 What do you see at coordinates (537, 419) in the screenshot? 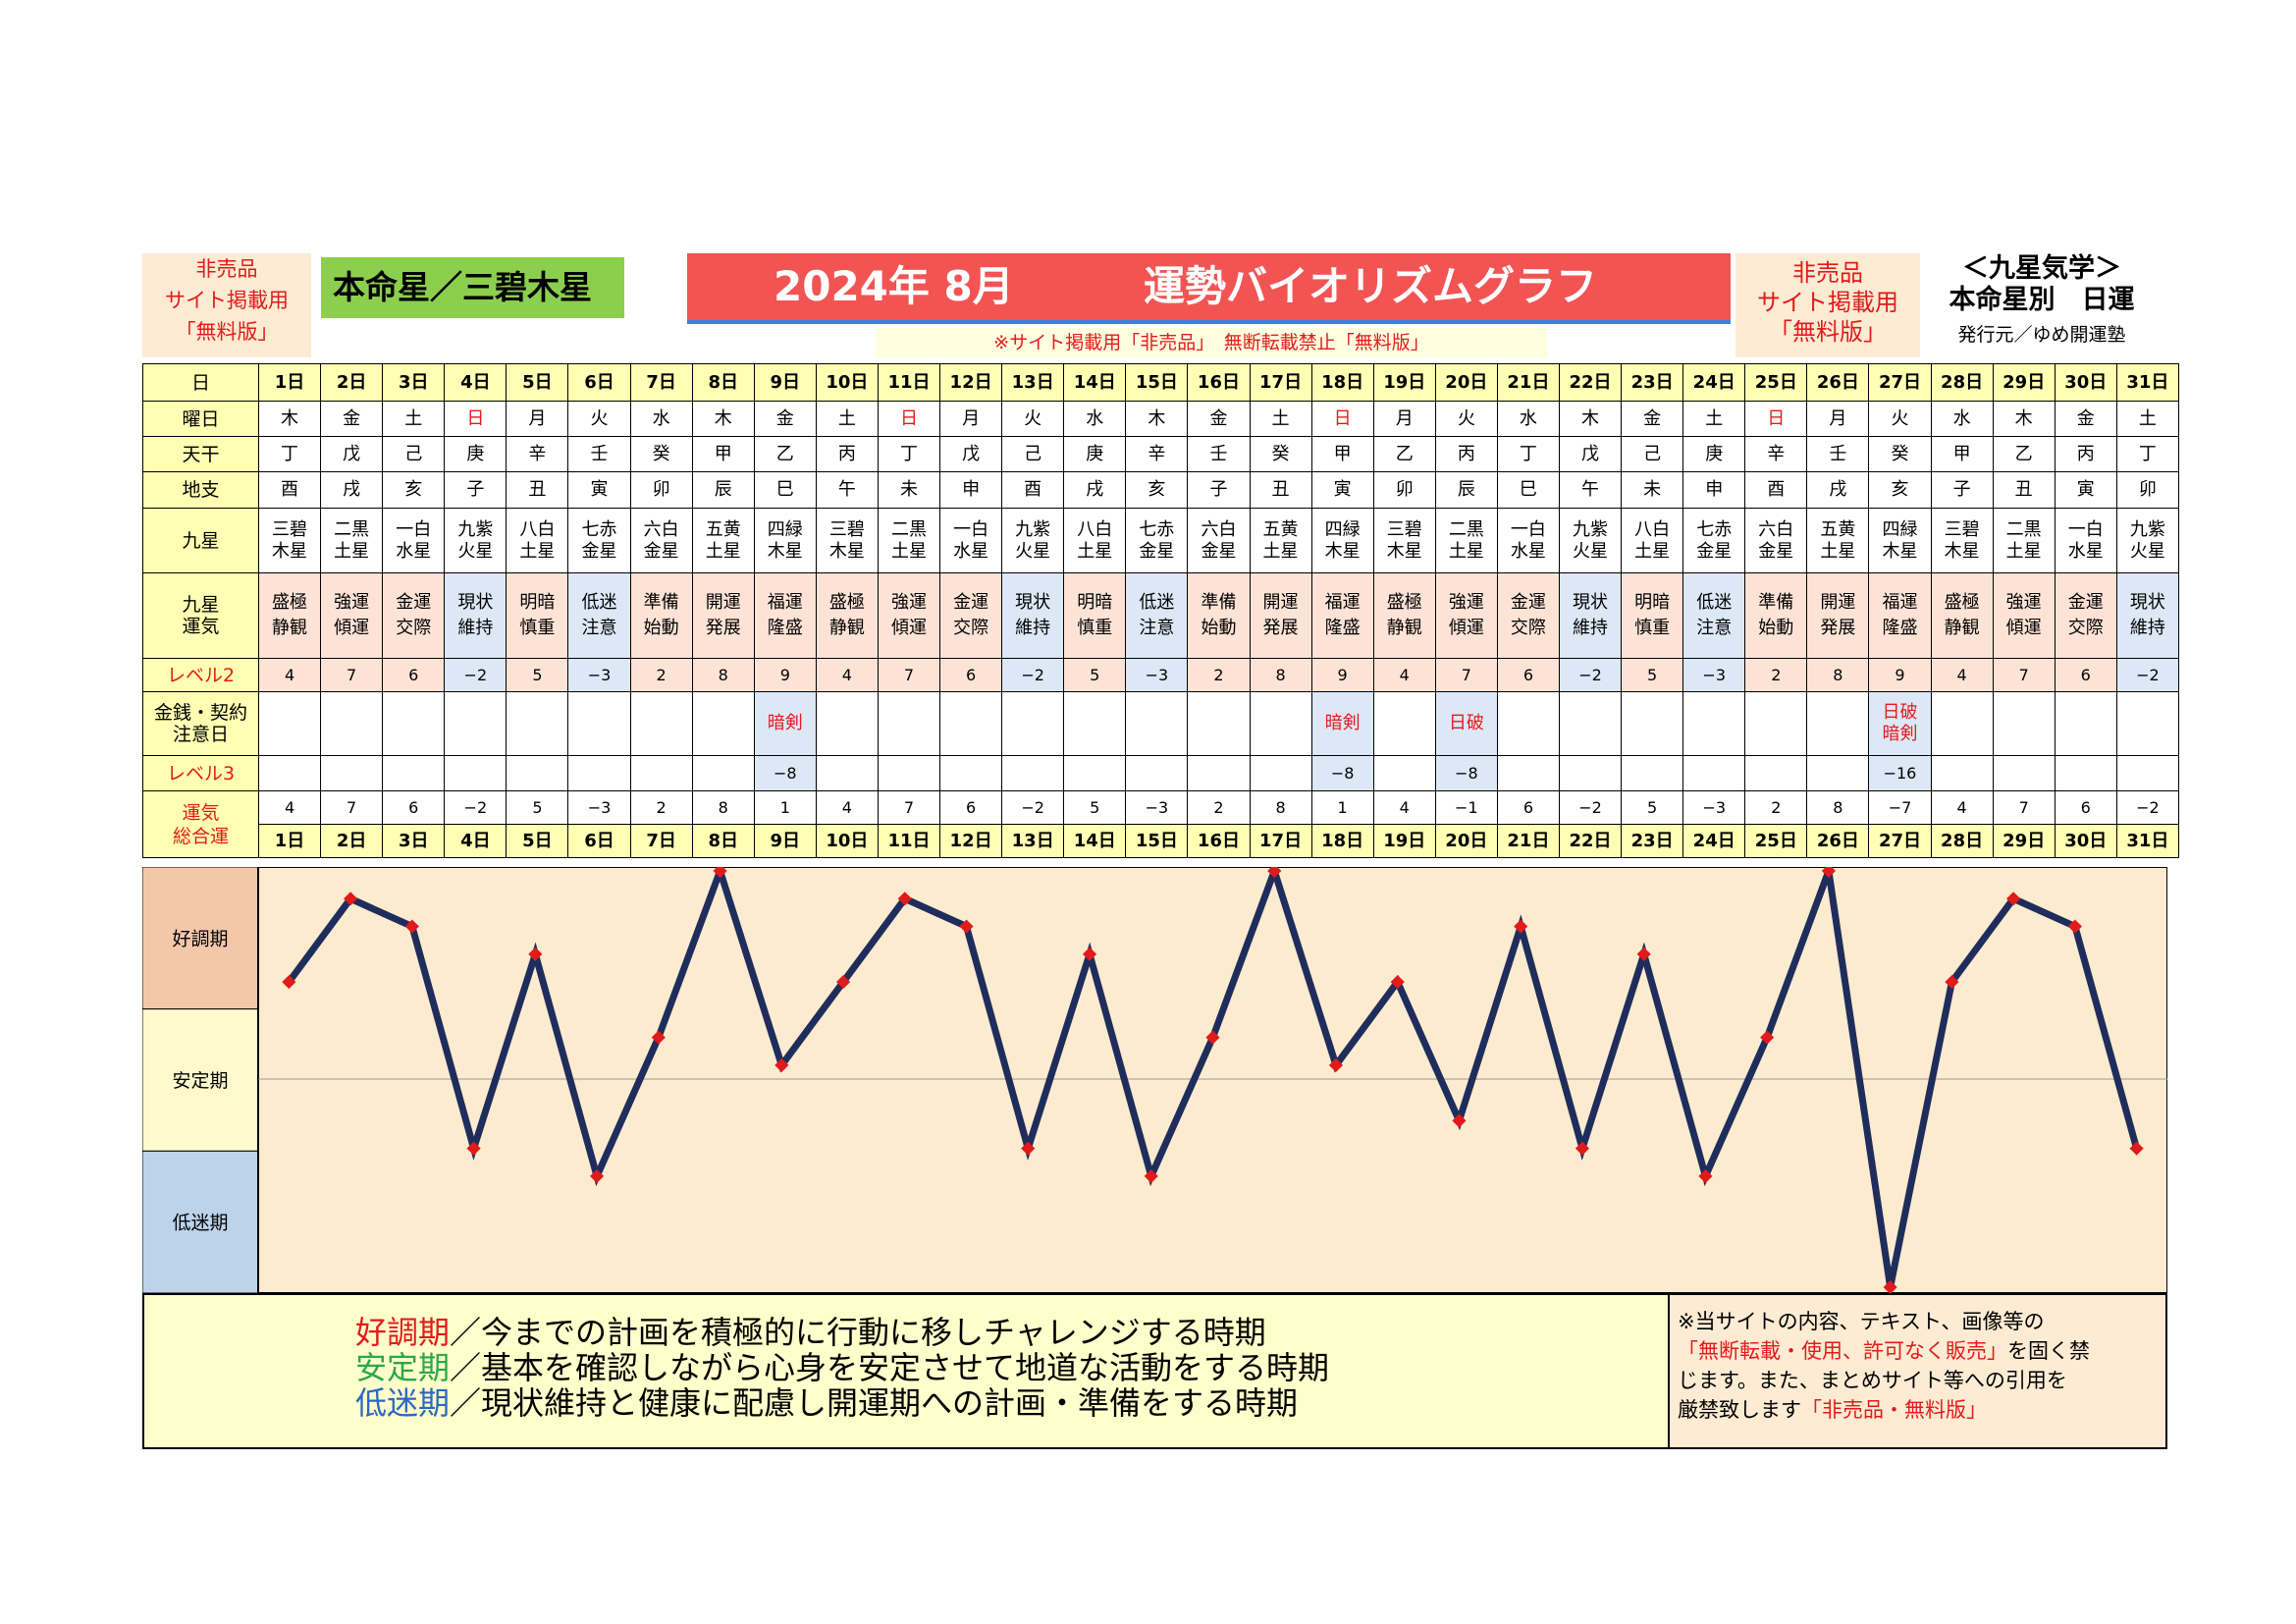
I see `weekday-cell: 月` at bounding box center [537, 419].